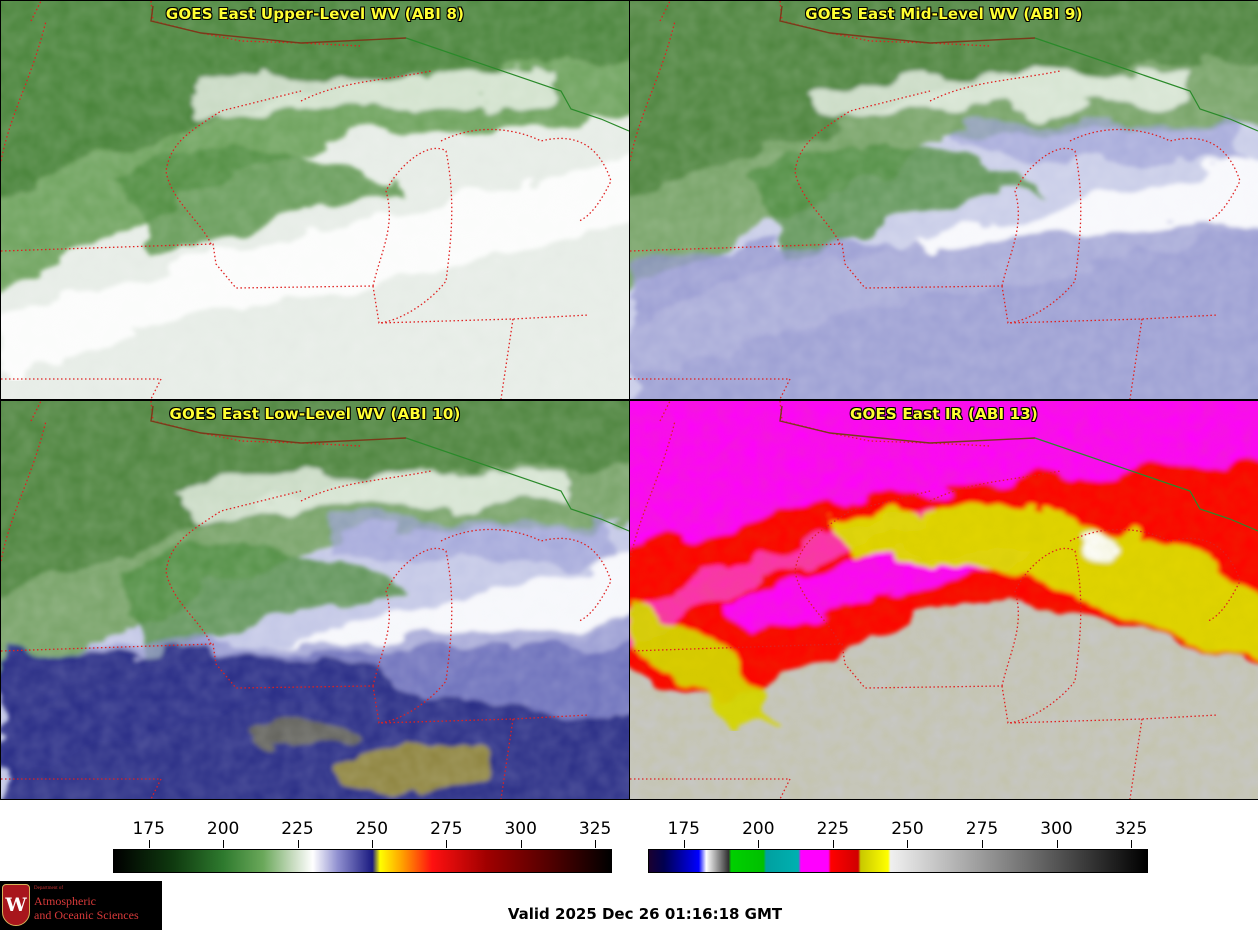 This screenshot has height=930, width=1258. I want to click on panel-title: GOES East Low-Level WV (ABI 10), so click(315, 414).